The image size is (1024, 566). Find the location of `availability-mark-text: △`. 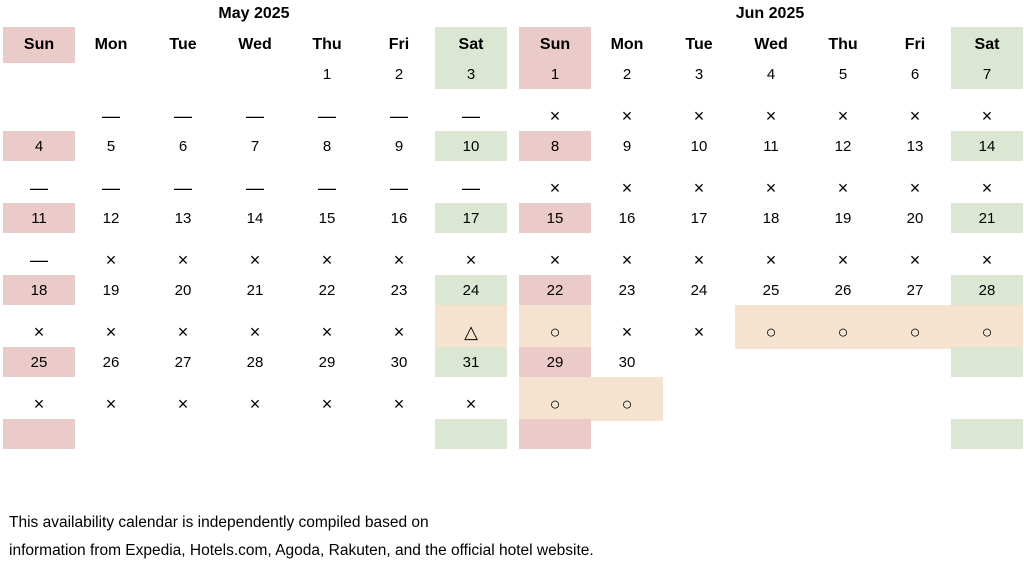

availability-mark-text: △ is located at coordinates (471, 331).